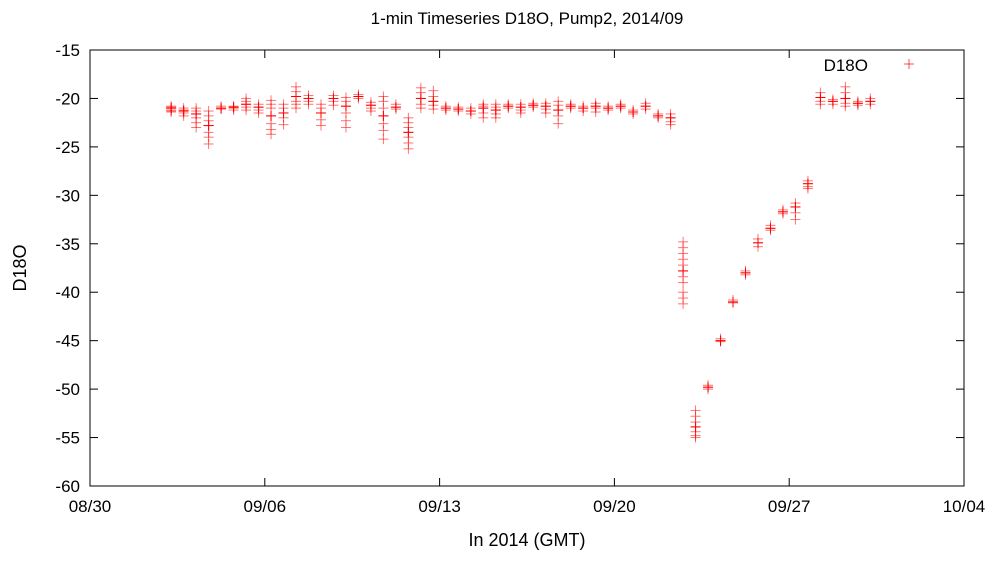 Image resolution: width=998 pixels, height=564 pixels. I want to click on y-tick-label: -50, so click(67, 389).